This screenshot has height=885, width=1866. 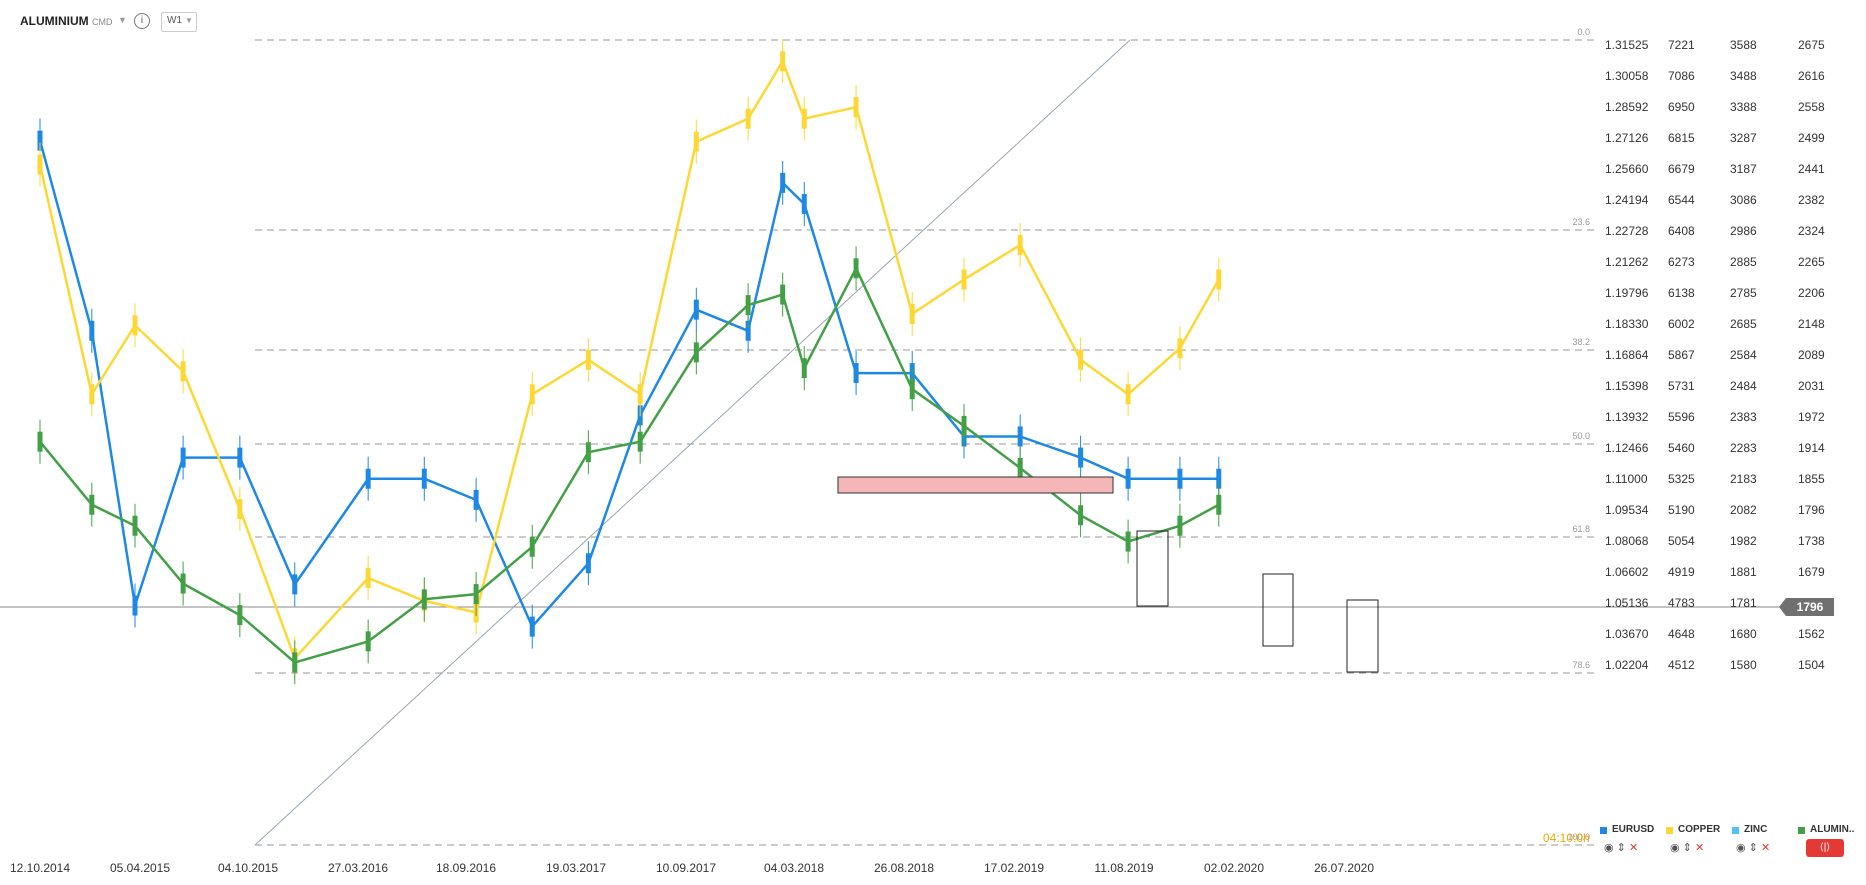 I want to click on y-tick-label: 1796, so click(x=1811, y=510).